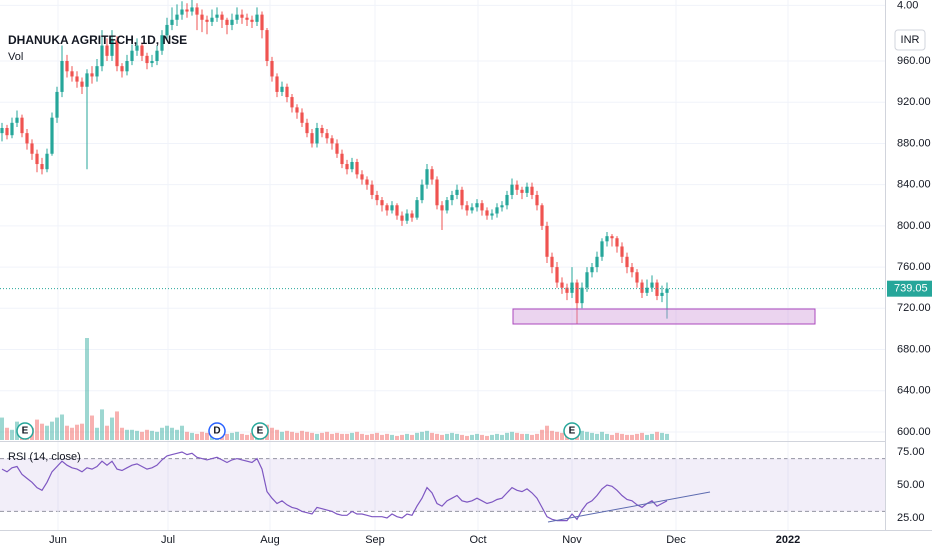 The image size is (932, 550). What do you see at coordinates (15, 57) in the screenshot?
I see `volume-label: Vol` at bounding box center [15, 57].